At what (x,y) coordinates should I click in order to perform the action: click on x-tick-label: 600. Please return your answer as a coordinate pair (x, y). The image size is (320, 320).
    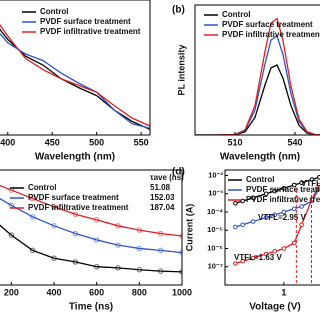
    Looking at the image, I should click on (96, 292).